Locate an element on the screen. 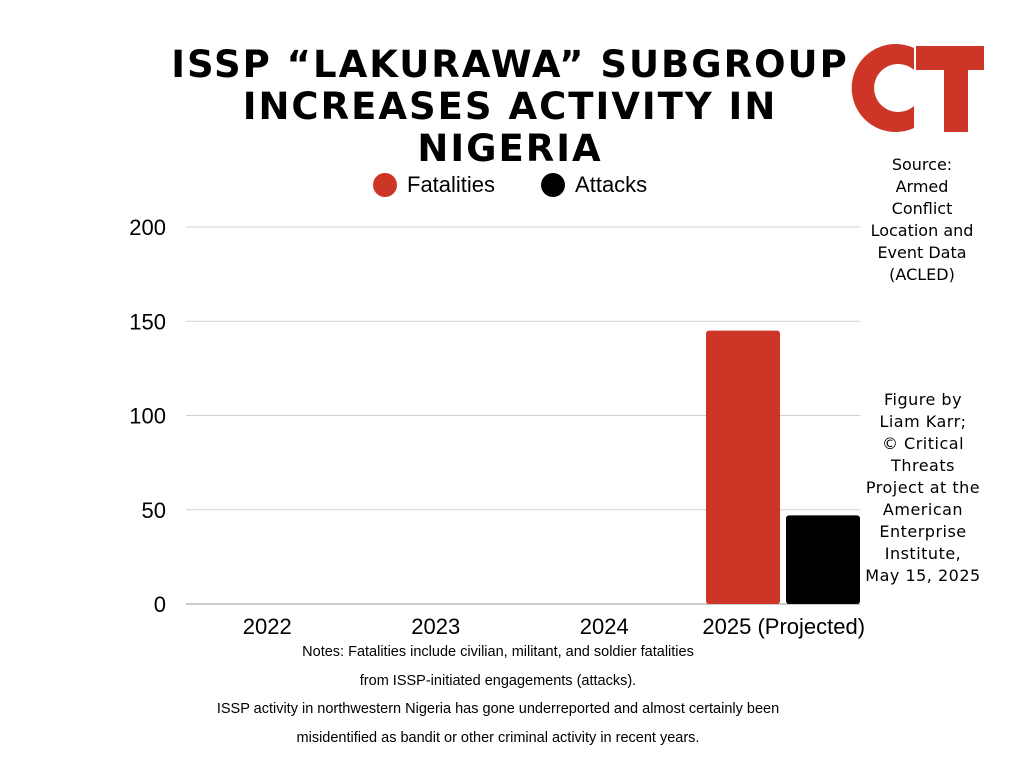  legend-label-attacks: Attacks is located at coordinates (611, 184).